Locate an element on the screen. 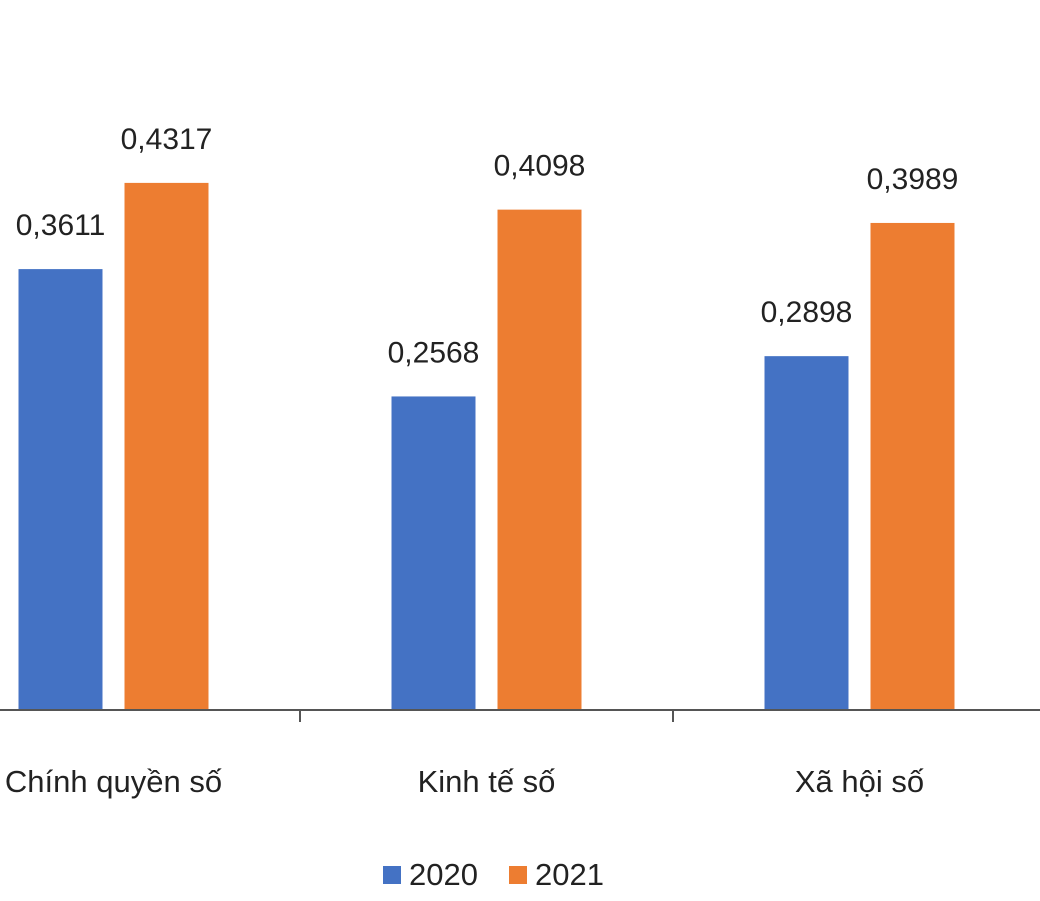  legend-label-2021: 2021 is located at coordinates (569, 874).